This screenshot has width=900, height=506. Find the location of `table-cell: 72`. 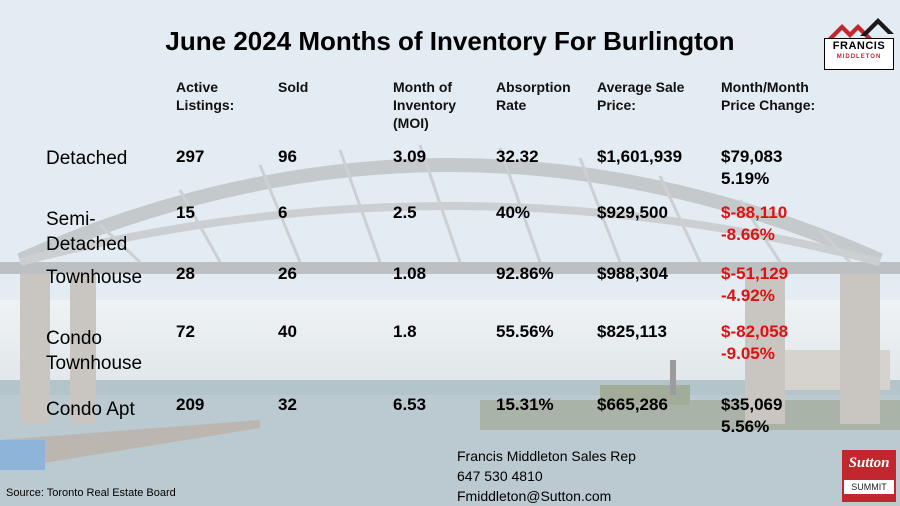

table-cell: 72 is located at coordinates (185, 331).